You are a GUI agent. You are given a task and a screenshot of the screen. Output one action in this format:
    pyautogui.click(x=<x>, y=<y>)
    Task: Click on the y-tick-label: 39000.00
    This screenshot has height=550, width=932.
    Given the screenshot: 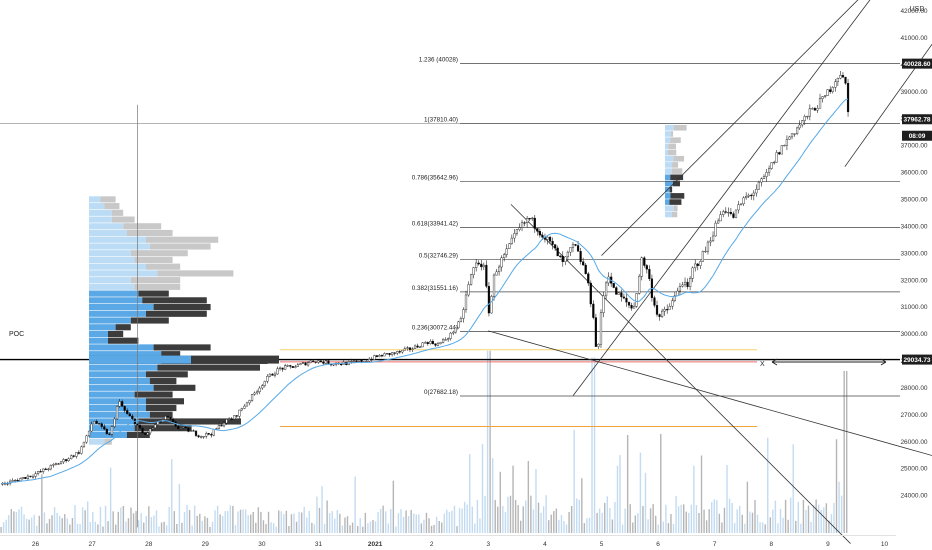 What is the action you would take?
    pyautogui.click(x=913, y=92)
    